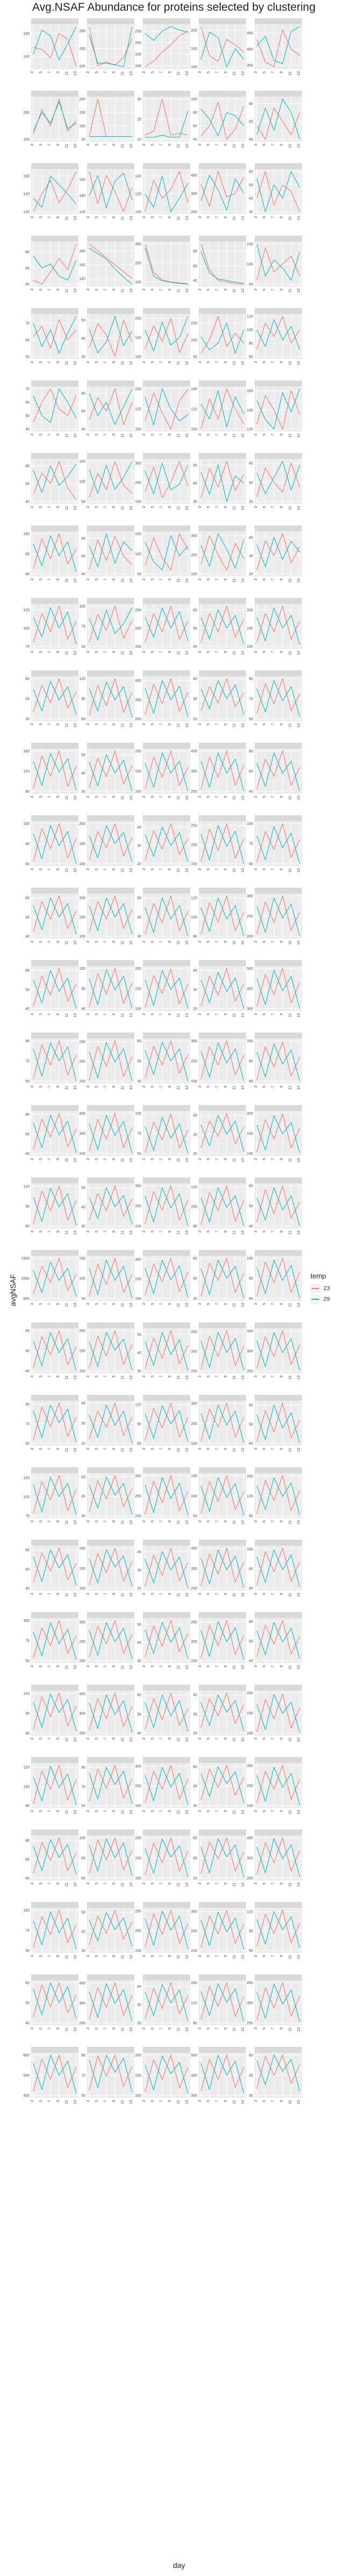 The height and width of the screenshot is (2576, 361). Describe the element at coordinates (194, 536) in the screenshot. I see `y-tick-label: 300` at that location.